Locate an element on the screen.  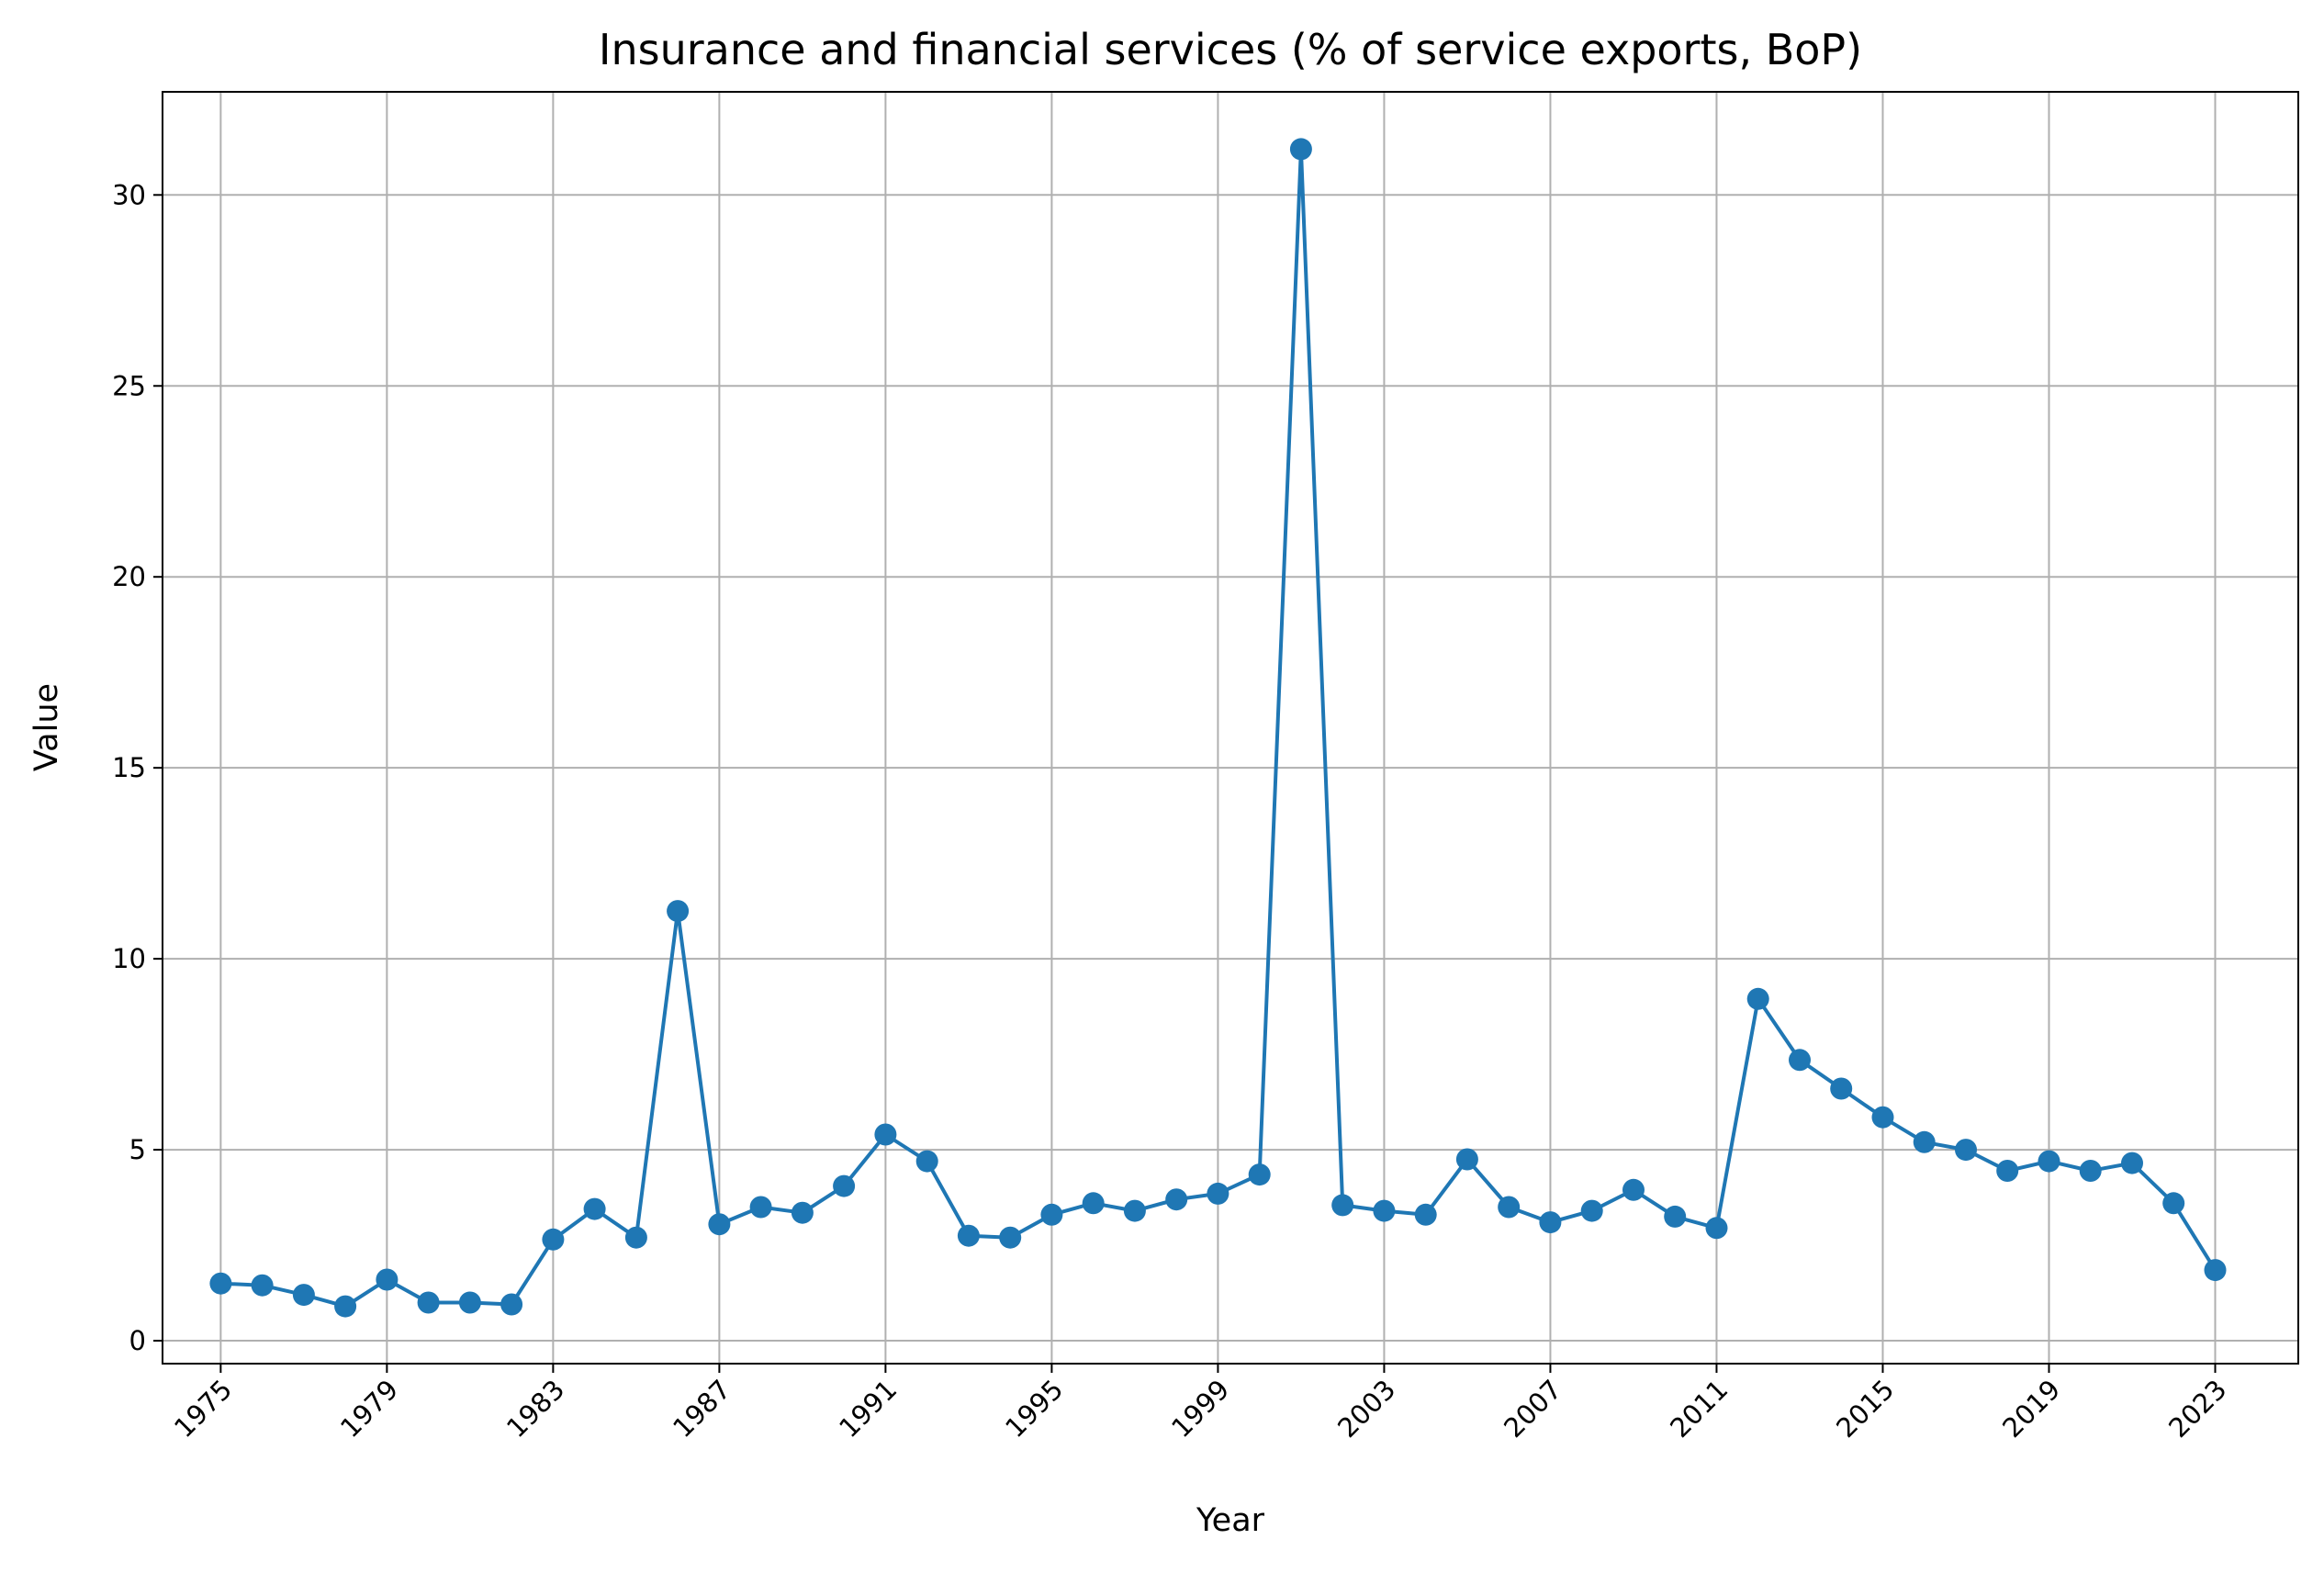
y-axis-title: Value is located at coordinates (47, 727).